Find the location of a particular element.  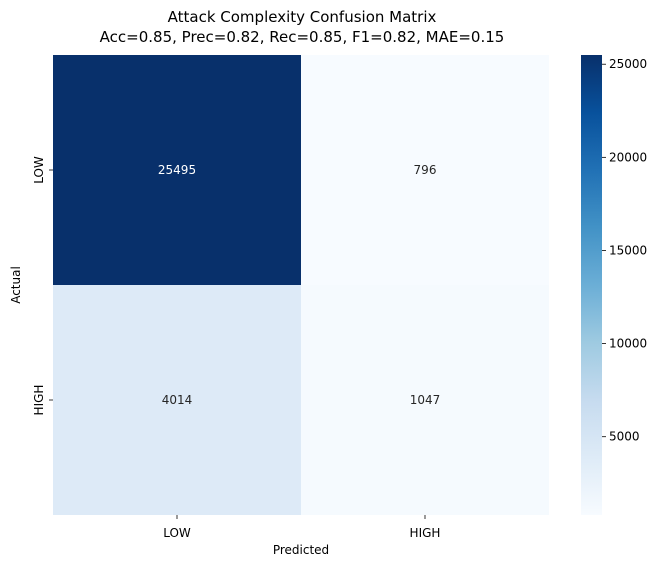

x-axis: LOW HIGH is located at coordinates (301, 527).